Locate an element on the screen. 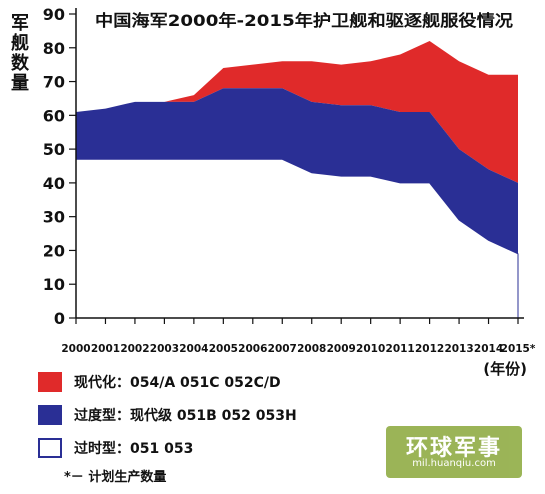 The width and height of the screenshot is (545, 494). y-tick-label: 80 is located at coordinates (54, 48).